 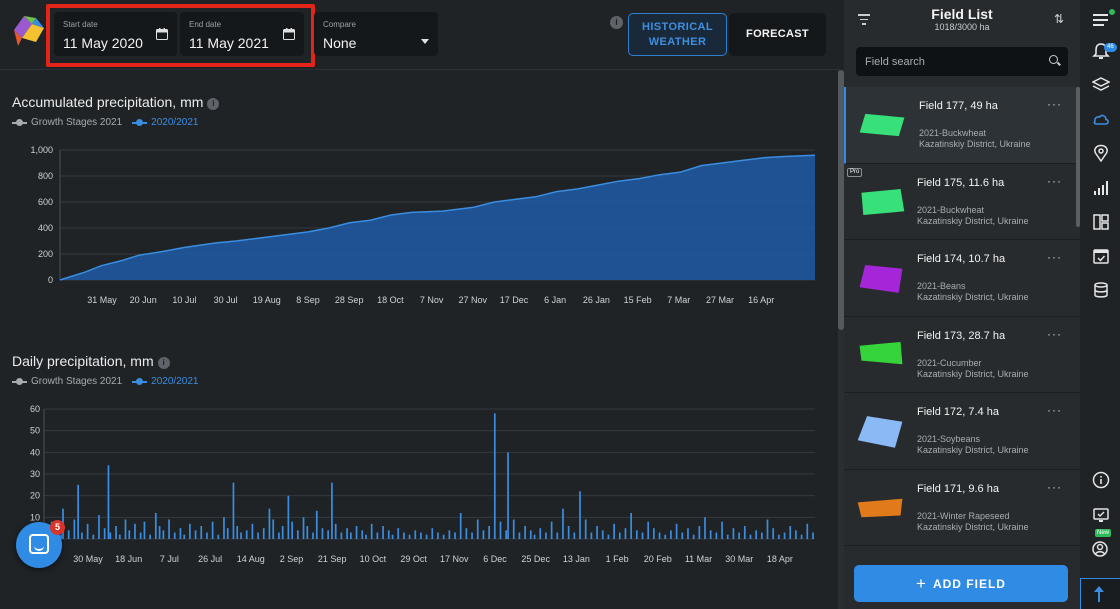 I want to click on cloud-icon, so click(x=1101, y=119).